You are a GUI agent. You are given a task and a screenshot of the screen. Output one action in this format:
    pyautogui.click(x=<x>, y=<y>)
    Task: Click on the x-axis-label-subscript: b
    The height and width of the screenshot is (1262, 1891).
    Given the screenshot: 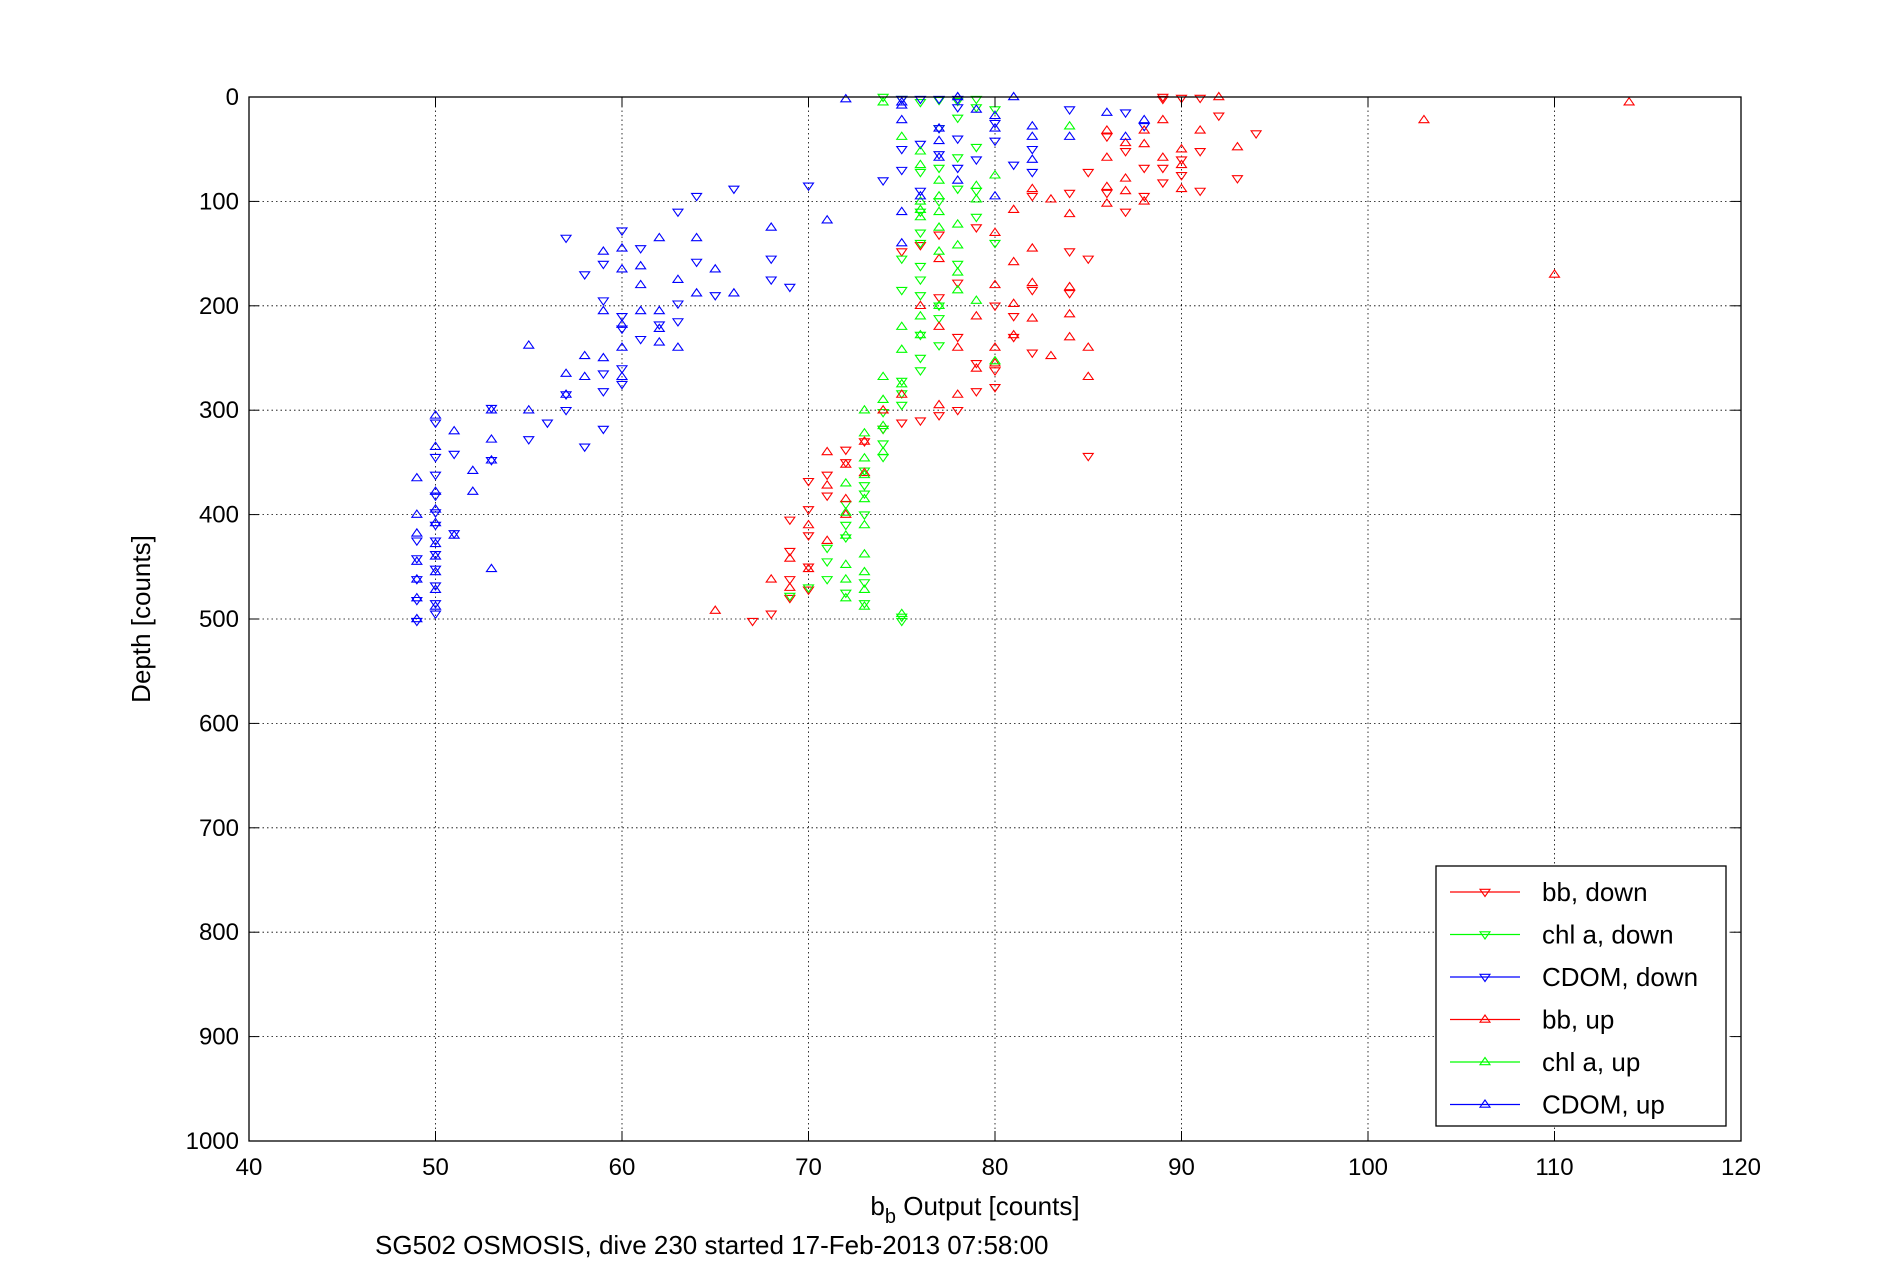 What is the action you would take?
    pyautogui.click(x=890, y=1217)
    